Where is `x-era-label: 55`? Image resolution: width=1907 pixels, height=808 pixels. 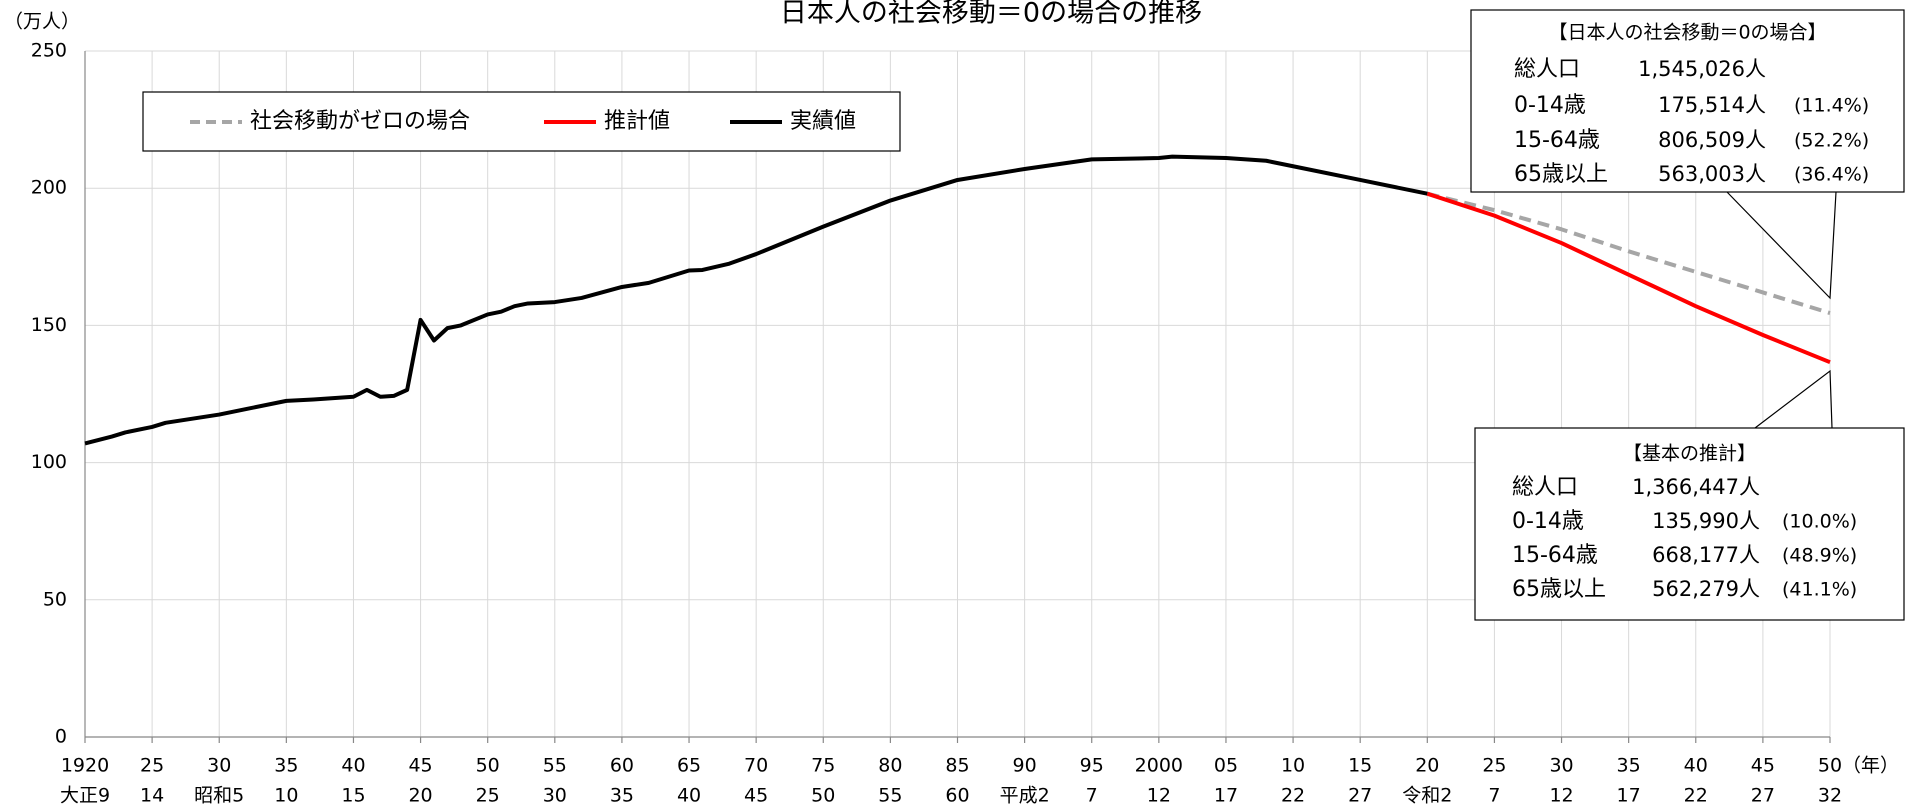 x-era-label: 55 is located at coordinates (890, 796).